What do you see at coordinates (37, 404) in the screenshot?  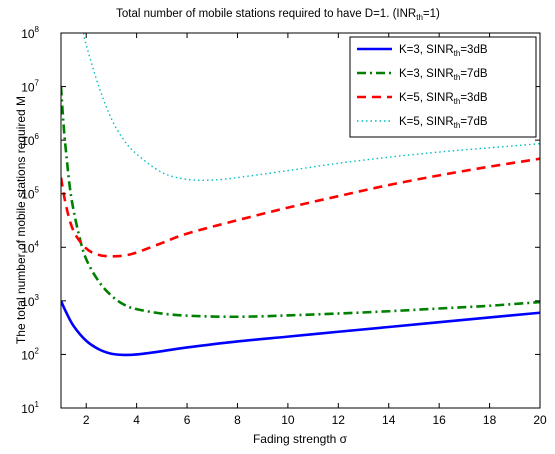 I see `y-tick-exponent: 1` at bounding box center [37, 404].